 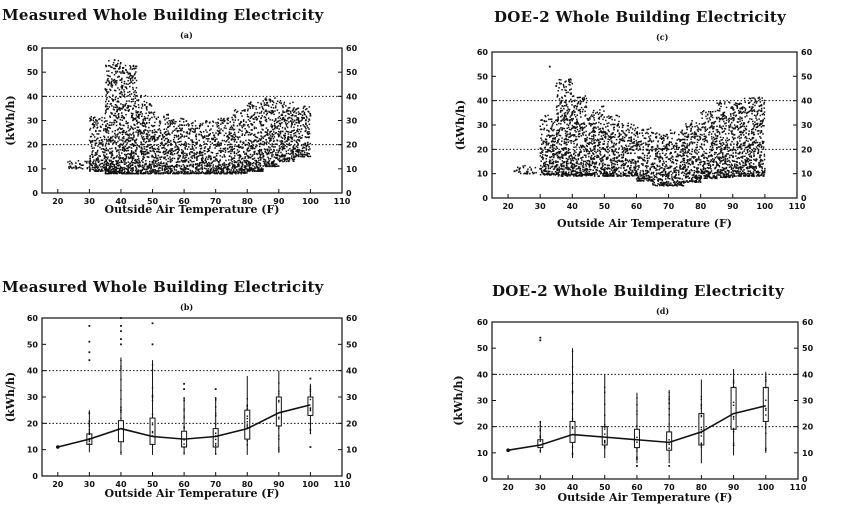 I want to click on x-tick-label: 110, so click(x=342, y=201).